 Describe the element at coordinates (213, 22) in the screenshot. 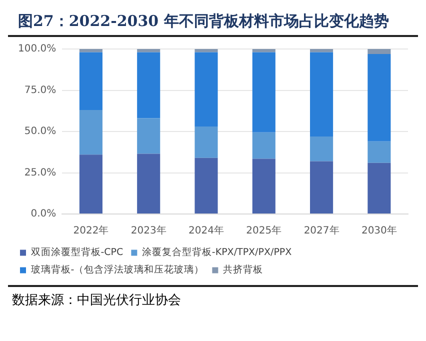

I see `chart-title: 图27：2022-2030 年不同背板材料市场占比变化趋势` at that location.